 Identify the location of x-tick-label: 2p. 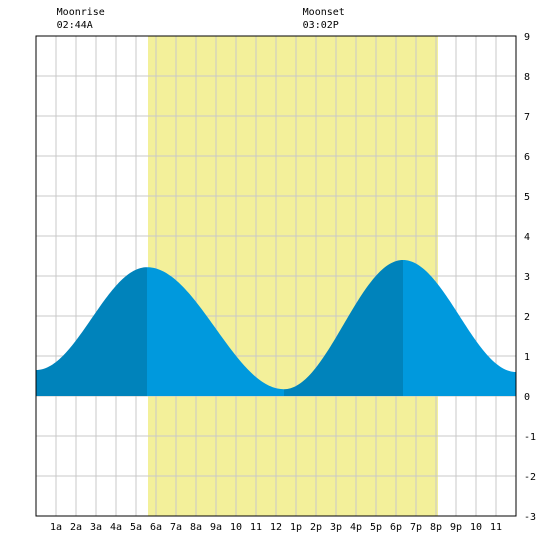
(316, 527).